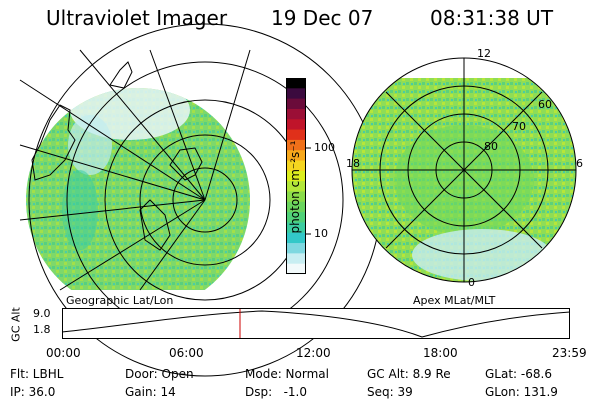 This screenshot has height=400, width=600. I want to click on gc-alt-info: GC Alt: 8.9 Re, so click(409, 374).